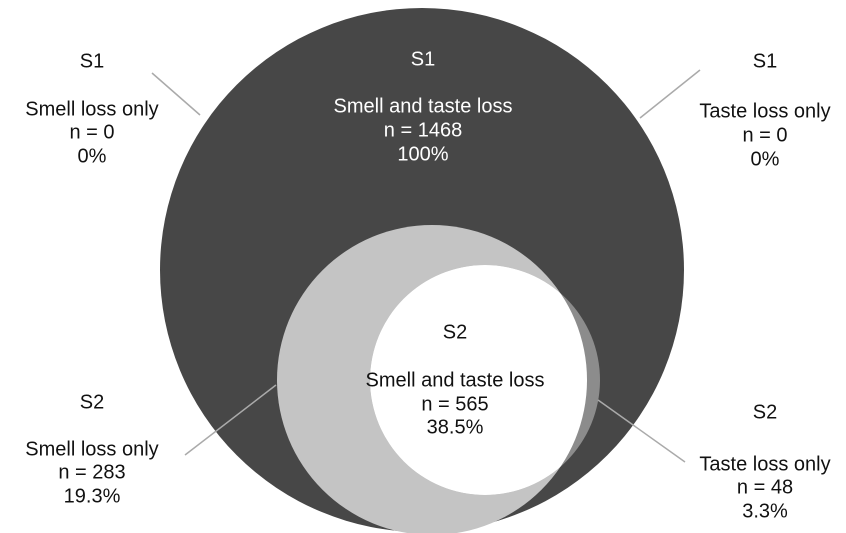  I want to click on region-pct: 3.3%, so click(765, 511).